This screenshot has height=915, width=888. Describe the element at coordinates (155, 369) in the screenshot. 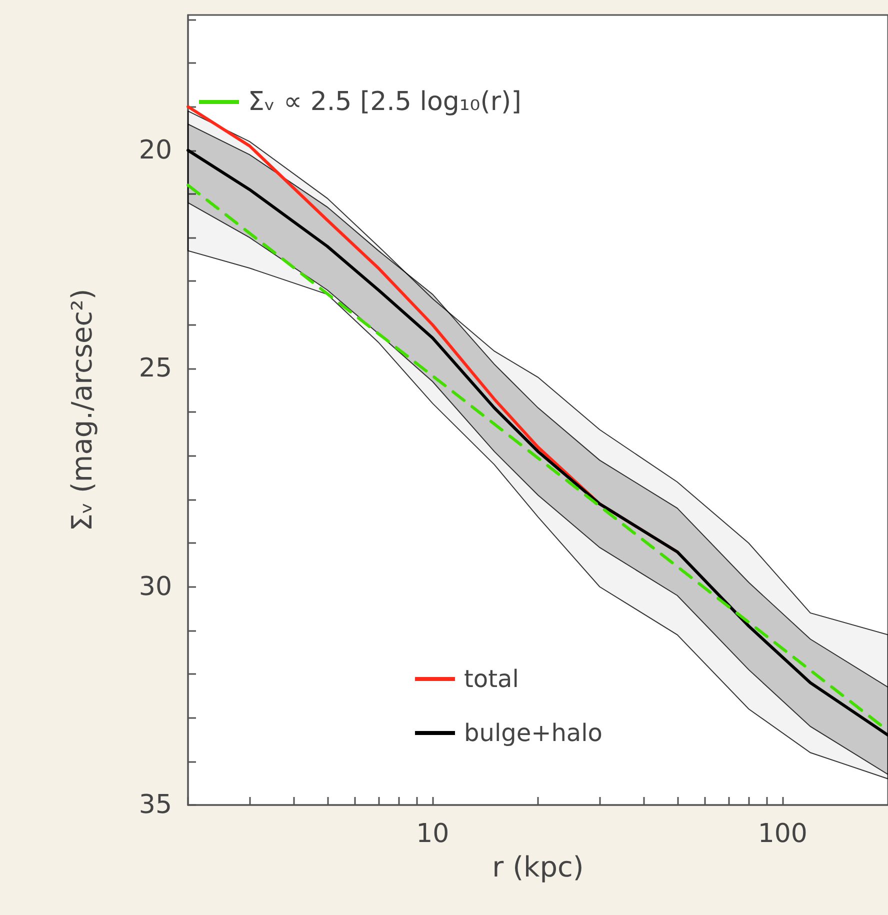

I see `y-tick-label: 25` at that location.